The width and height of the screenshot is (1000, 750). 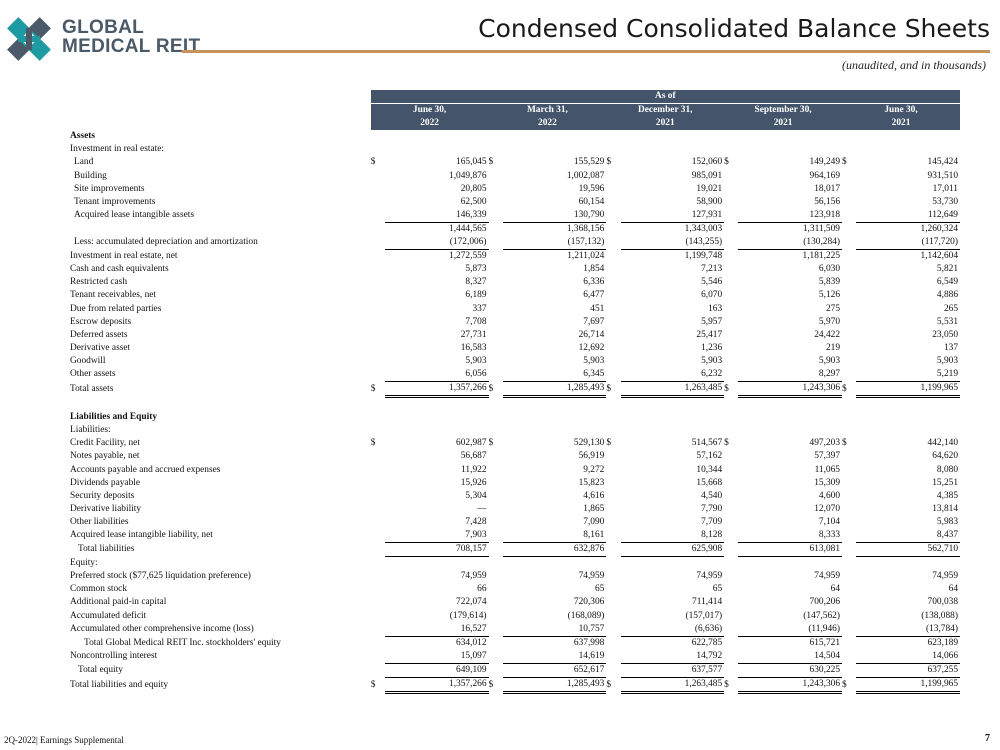 I want to click on value-cell: 700,038, so click(x=942, y=602).